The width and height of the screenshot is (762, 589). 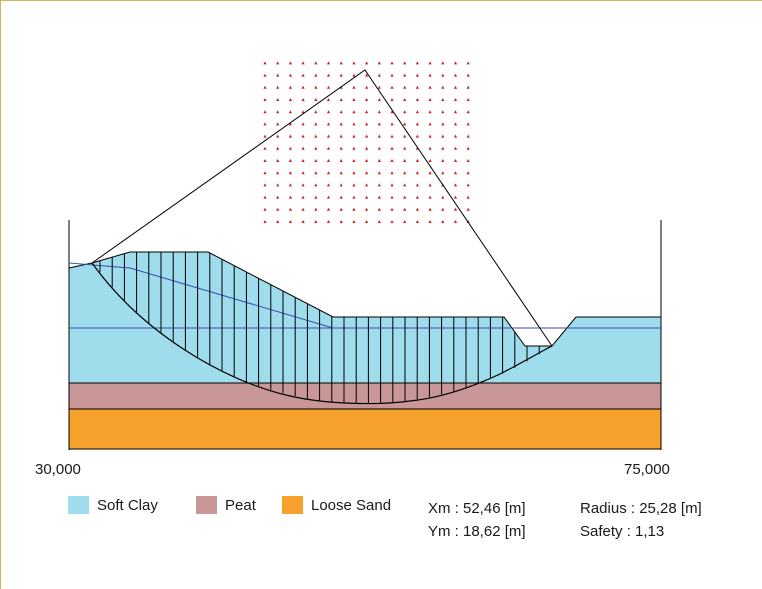 What do you see at coordinates (647, 469) in the screenshot?
I see `x-max-label: 75,000` at bounding box center [647, 469].